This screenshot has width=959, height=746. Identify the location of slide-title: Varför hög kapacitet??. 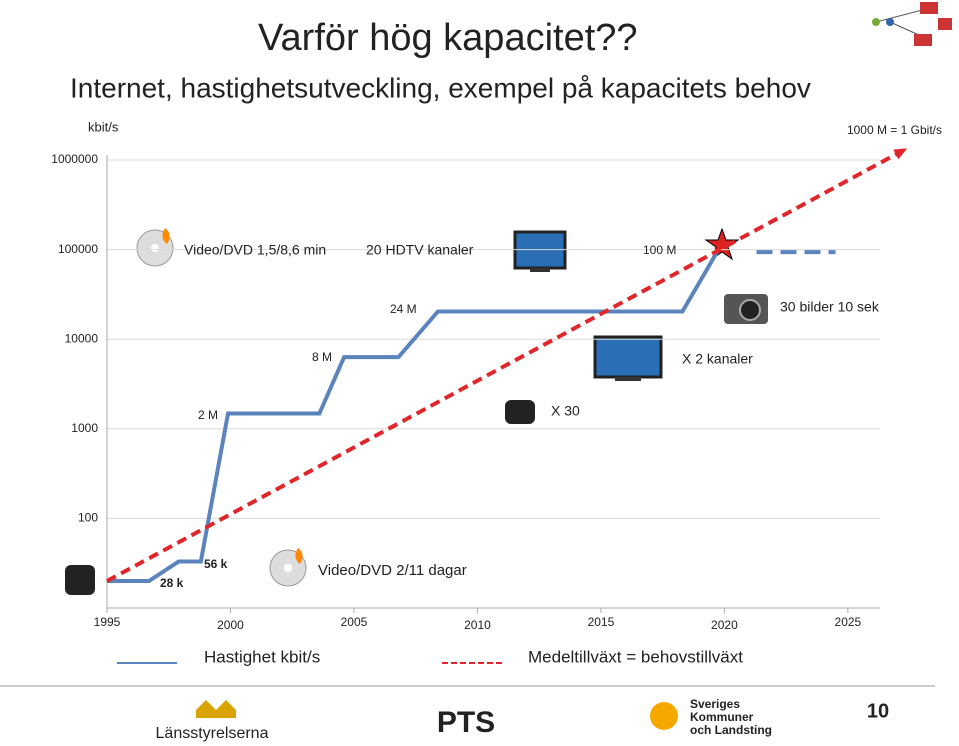
(448, 38).